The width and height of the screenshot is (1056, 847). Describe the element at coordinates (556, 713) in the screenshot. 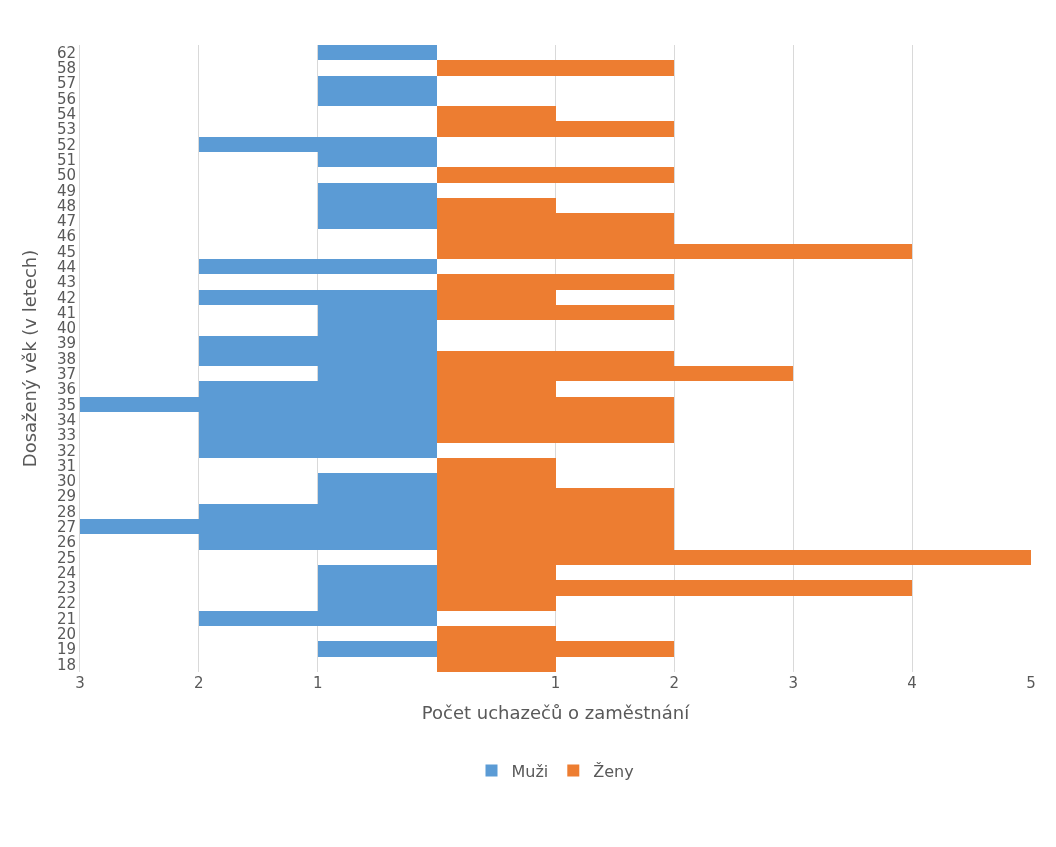

I see `x-axis-title: Počet uchazečů o zaměstnání` at that location.